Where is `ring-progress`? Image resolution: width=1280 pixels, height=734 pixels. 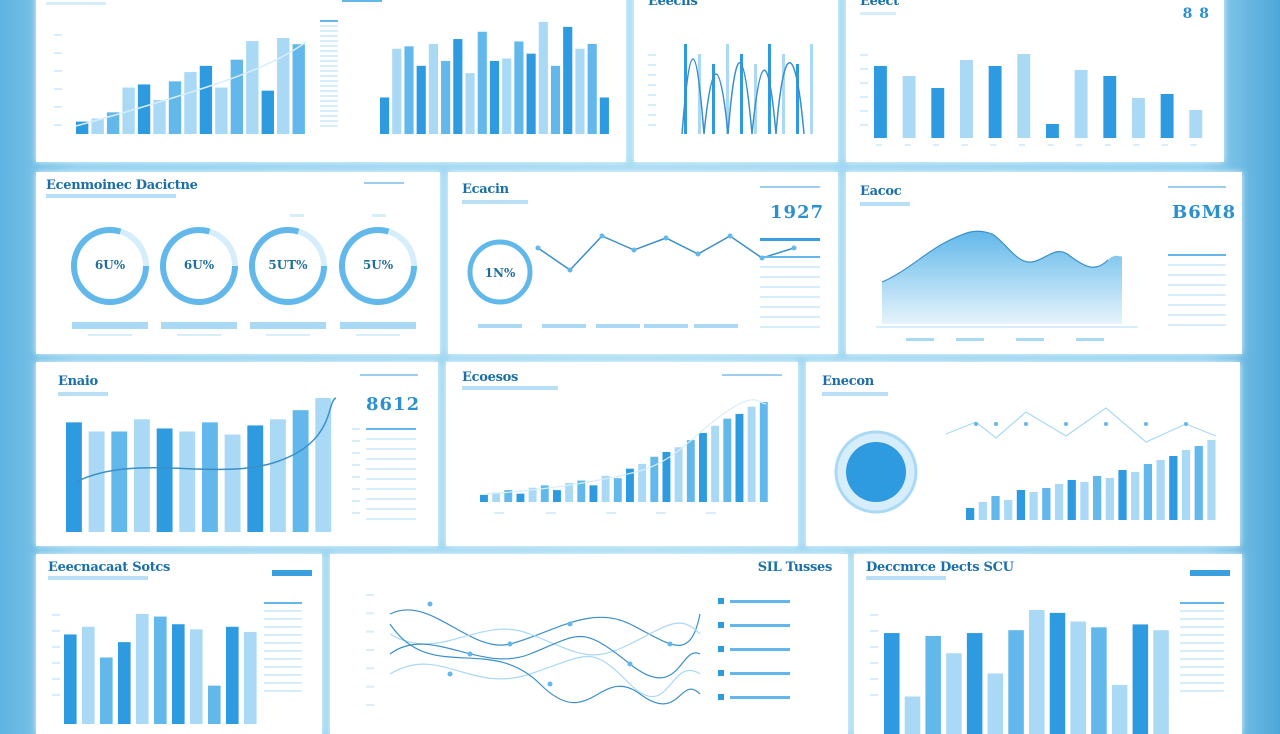
ring-progress is located at coordinates (199, 266).